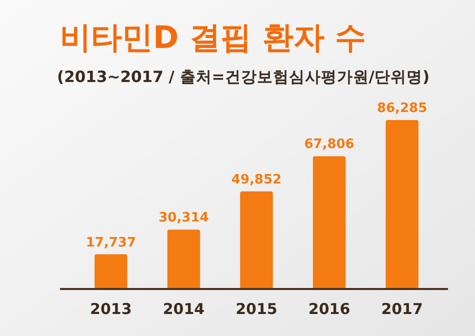 The height and width of the screenshot is (336, 475). I want to click on x-tick-label: 2014, so click(183, 309).